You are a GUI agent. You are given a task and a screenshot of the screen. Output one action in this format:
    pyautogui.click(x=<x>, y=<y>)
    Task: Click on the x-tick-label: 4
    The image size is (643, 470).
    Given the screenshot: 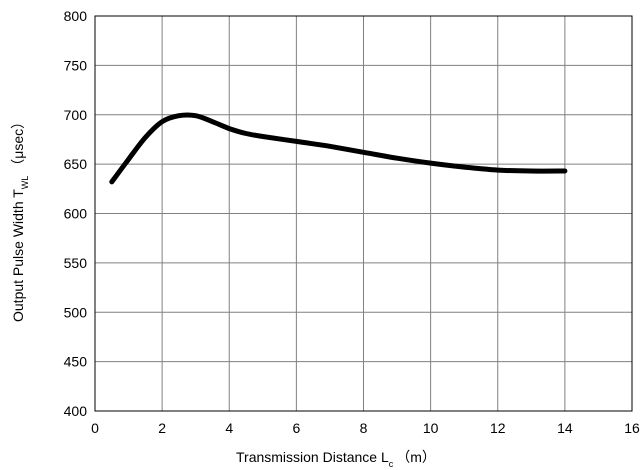 What is the action you would take?
    pyautogui.click(x=229, y=428)
    